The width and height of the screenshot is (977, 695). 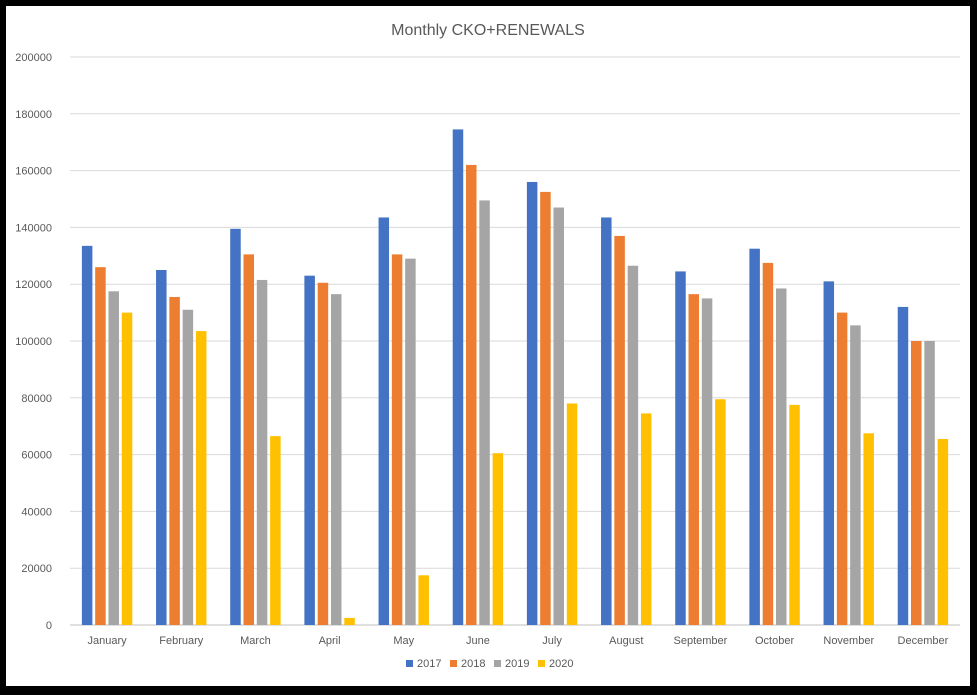 I want to click on y-tick-label: 100000, so click(x=33, y=342).